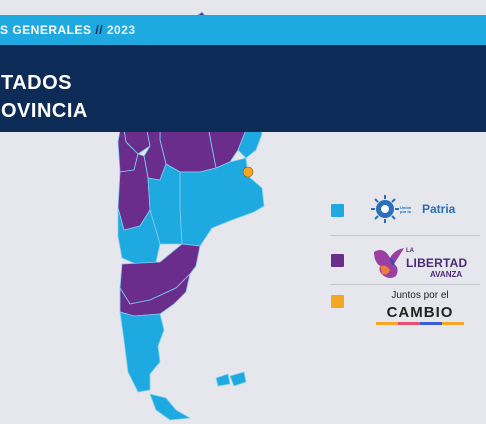 The width and height of the screenshot is (486, 424). Describe the element at coordinates (248, 172) in the screenshot. I see `caba-marker` at that location.